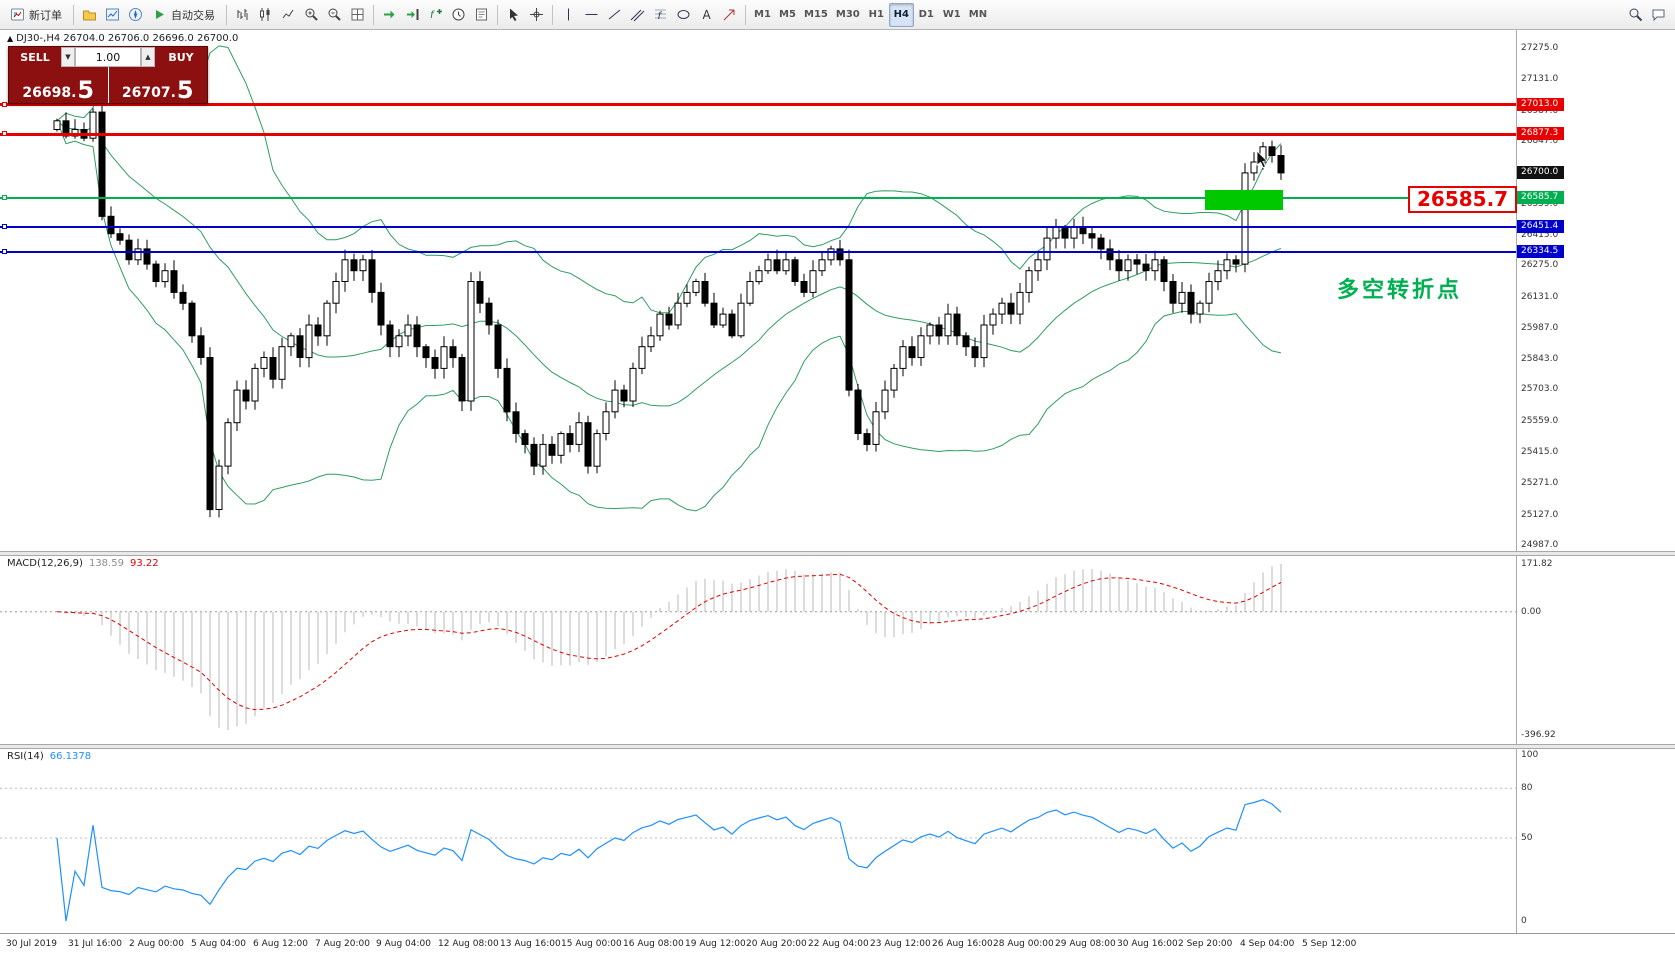 The width and height of the screenshot is (1675, 954). I want to click on community-button, so click(1658, 15).